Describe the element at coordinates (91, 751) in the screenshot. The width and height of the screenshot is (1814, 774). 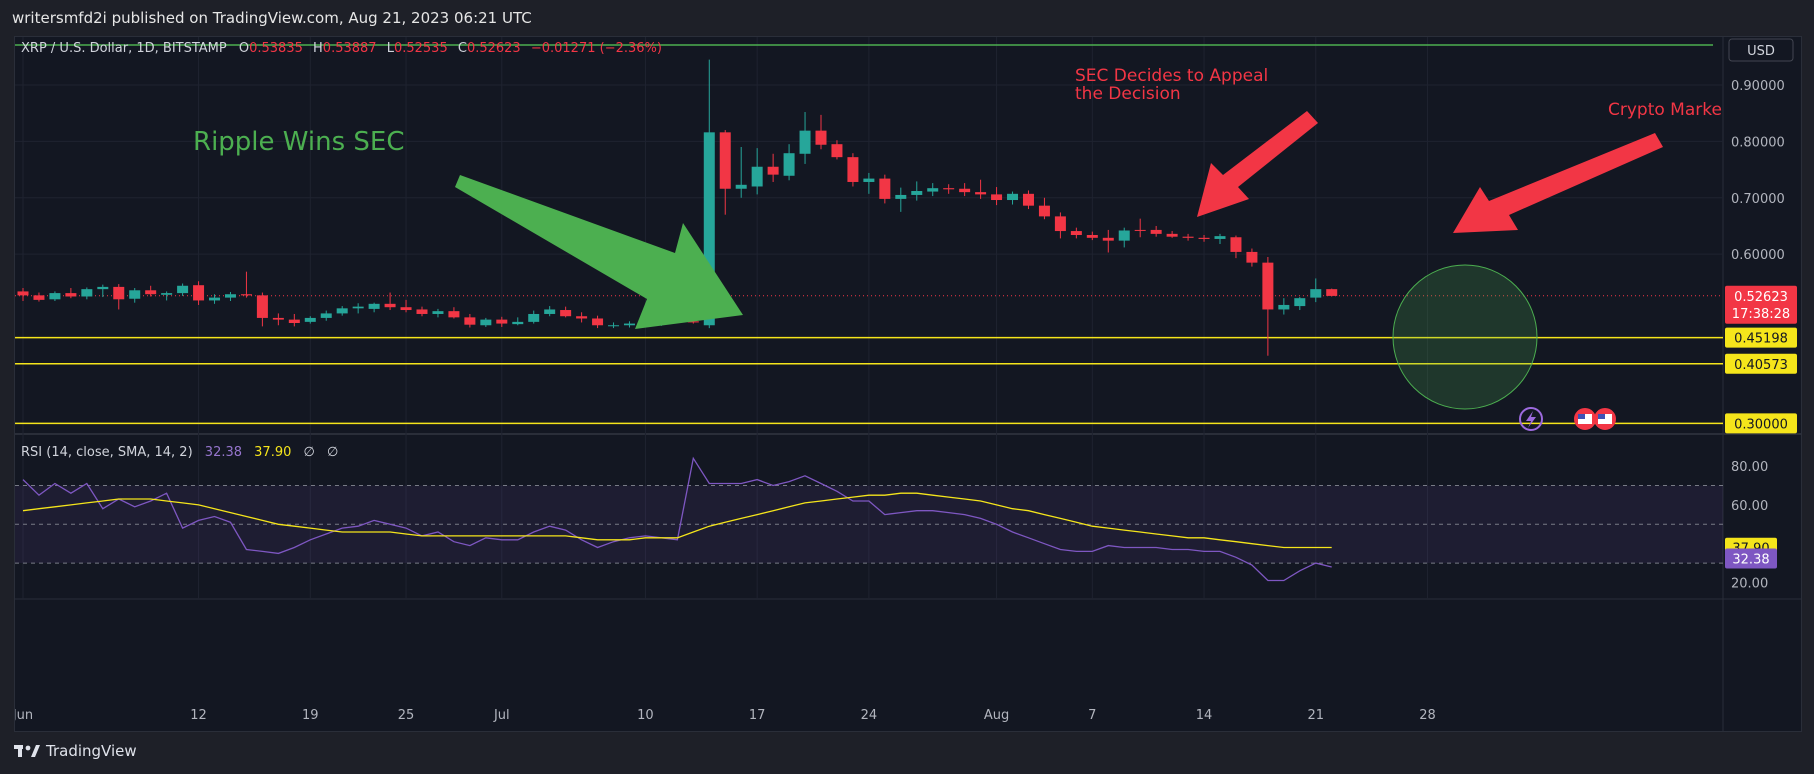
I see `footer-brand: TradingView` at that location.